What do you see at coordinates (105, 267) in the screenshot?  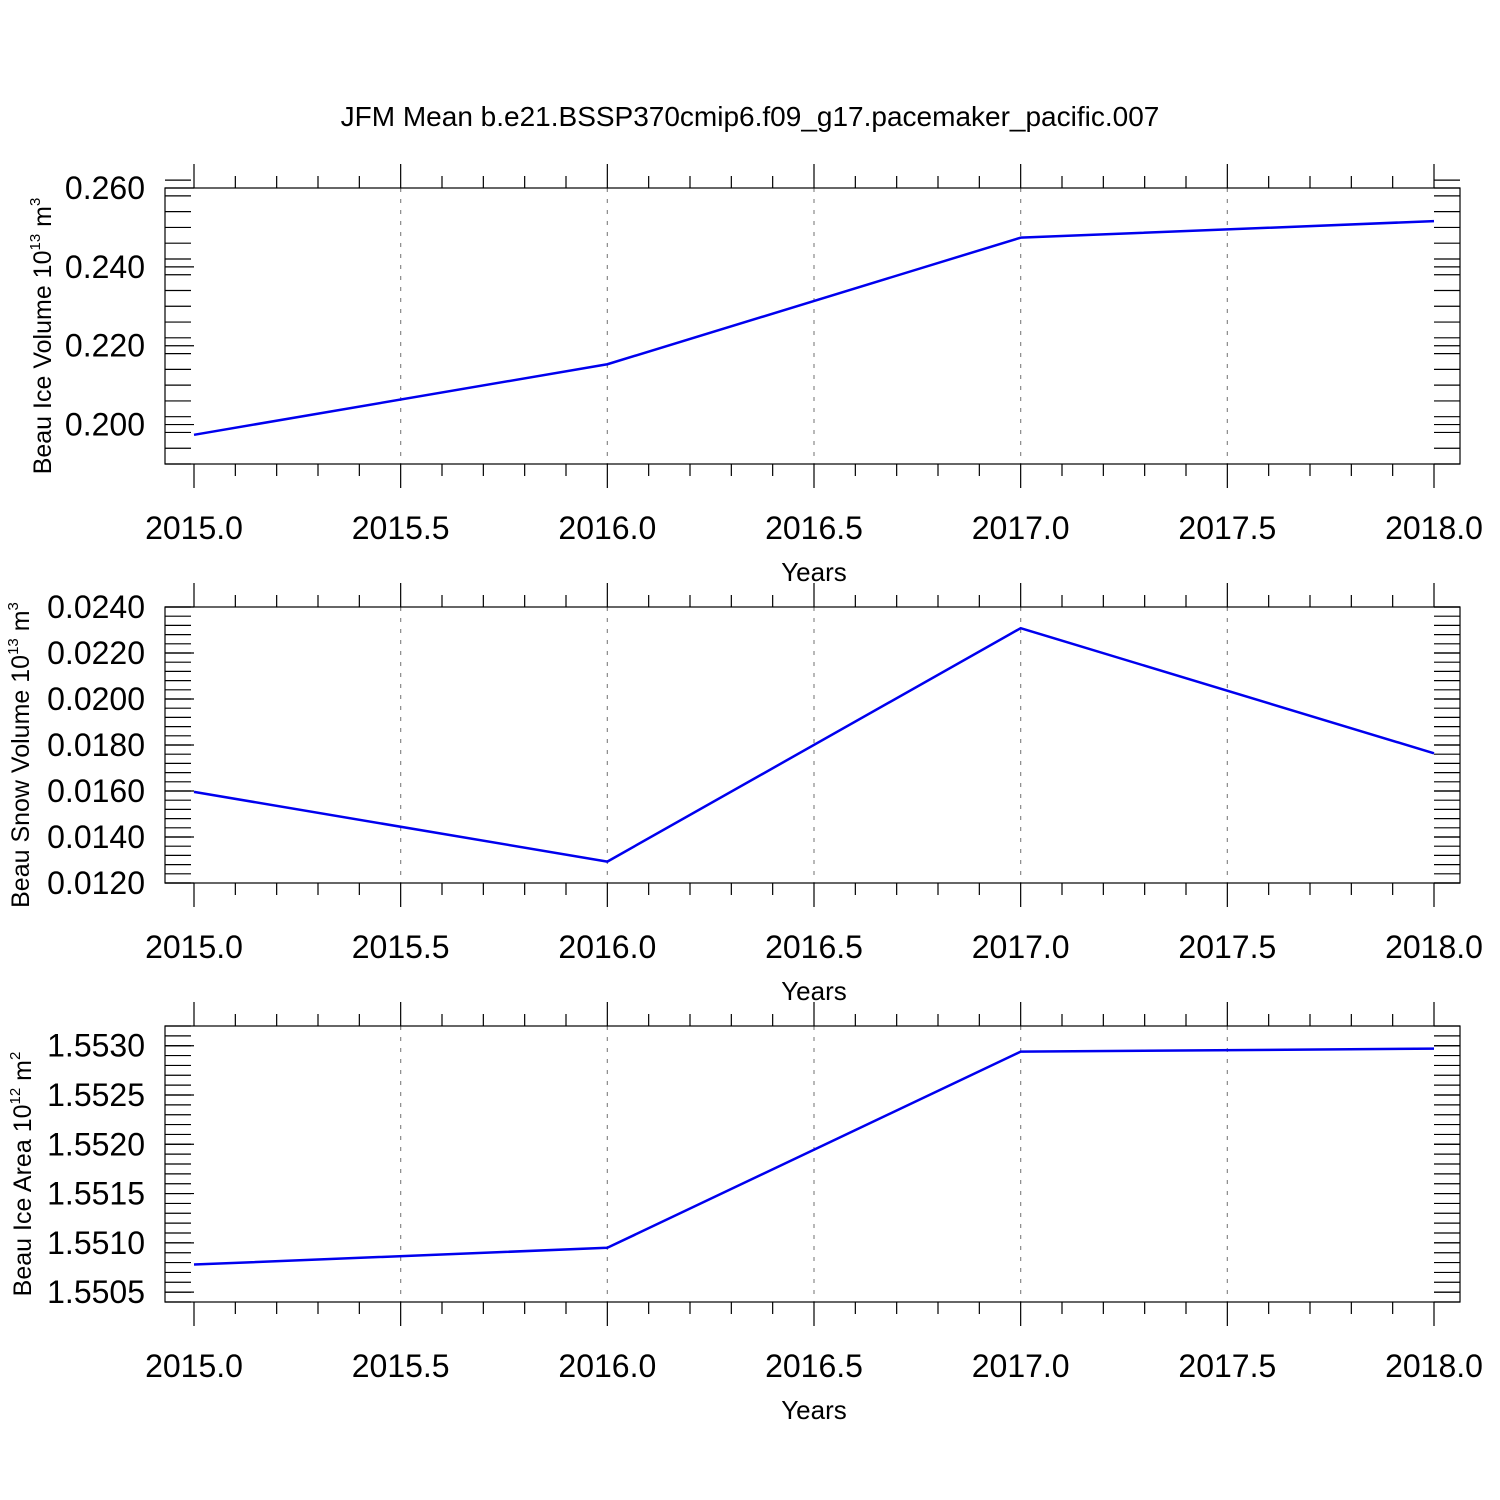 I see `y-tick-label: 0.240` at bounding box center [105, 267].